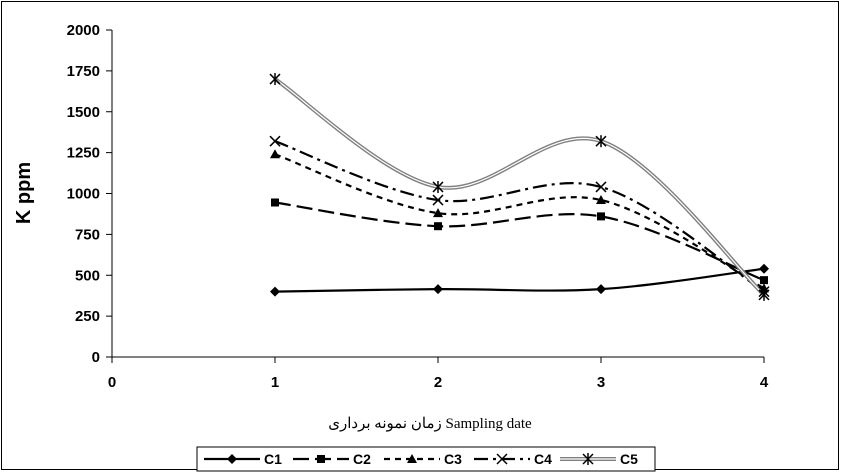 The image size is (842, 473). I want to click on legend-label-C4: C4, so click(543, 459).